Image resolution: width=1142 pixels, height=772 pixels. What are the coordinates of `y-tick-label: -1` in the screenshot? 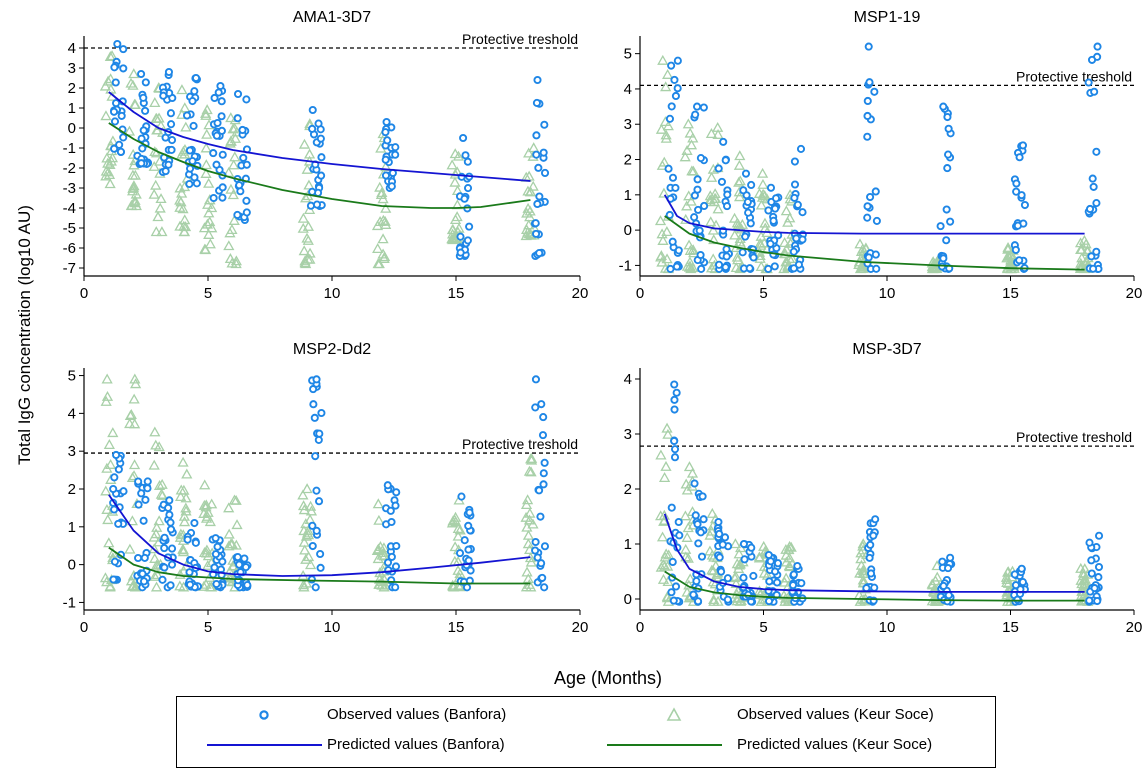 It's located at (625, 265).